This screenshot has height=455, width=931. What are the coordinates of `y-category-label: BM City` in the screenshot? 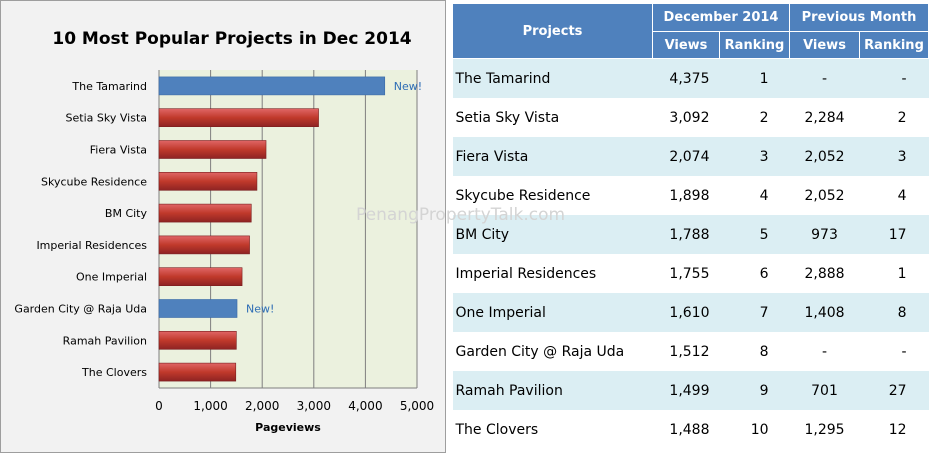 It's located at (126, 213).